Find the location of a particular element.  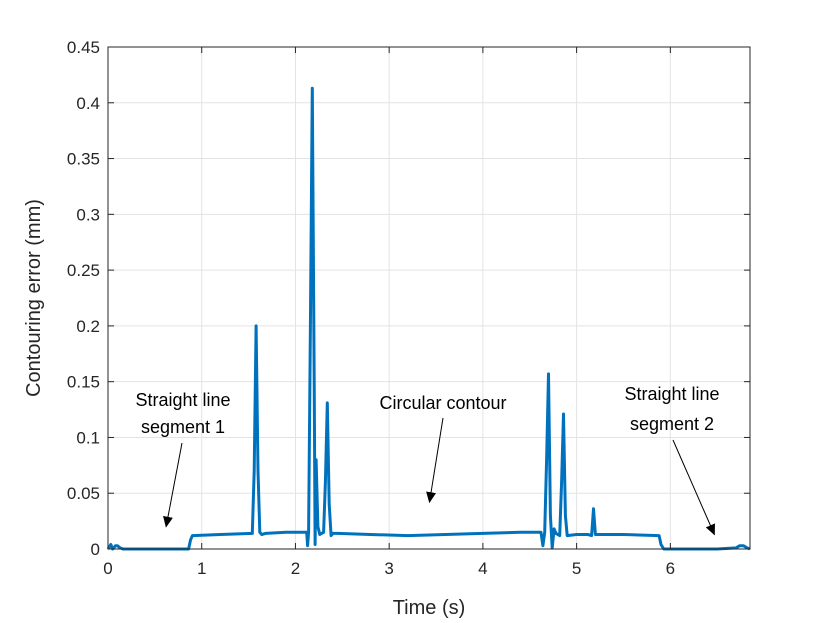

y-tick-label: 0.25 is located at coordinates (83, 270).